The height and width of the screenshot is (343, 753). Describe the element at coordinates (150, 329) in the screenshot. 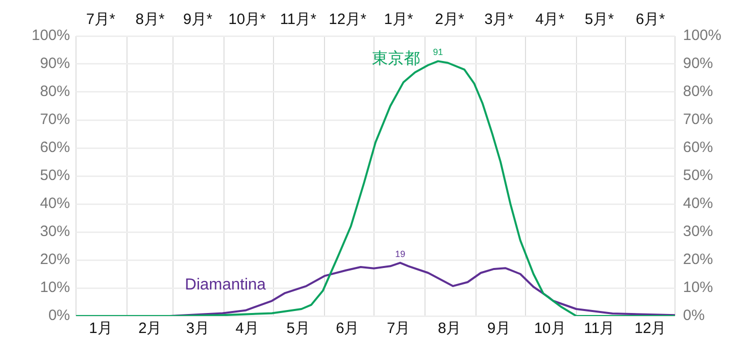

I see `x-tick-label: 2月` at that location.